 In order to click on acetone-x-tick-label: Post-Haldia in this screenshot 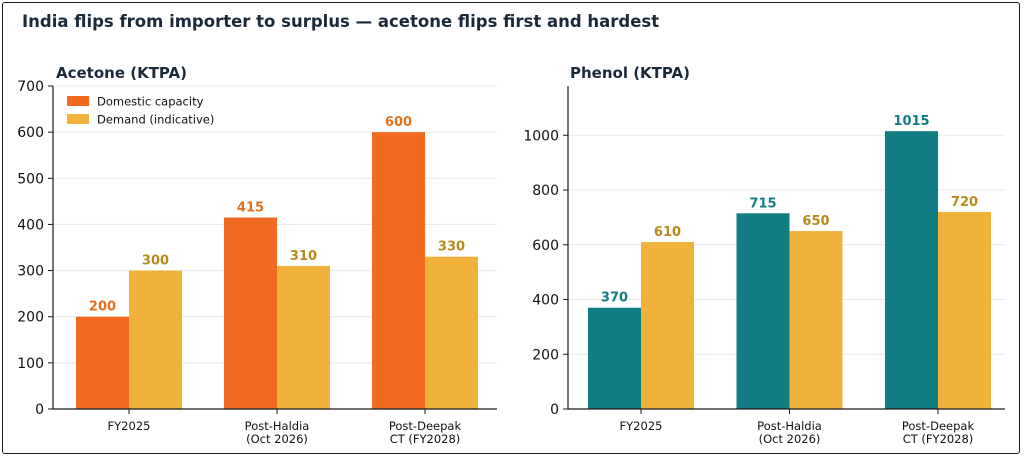, I will do `click(277, 426)`.